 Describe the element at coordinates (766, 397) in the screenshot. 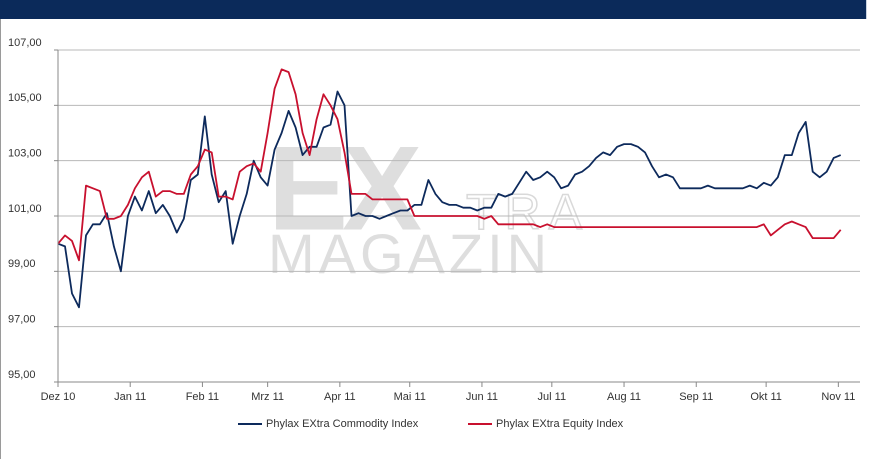

I see `x-tick-label: Okt 11` at that location.